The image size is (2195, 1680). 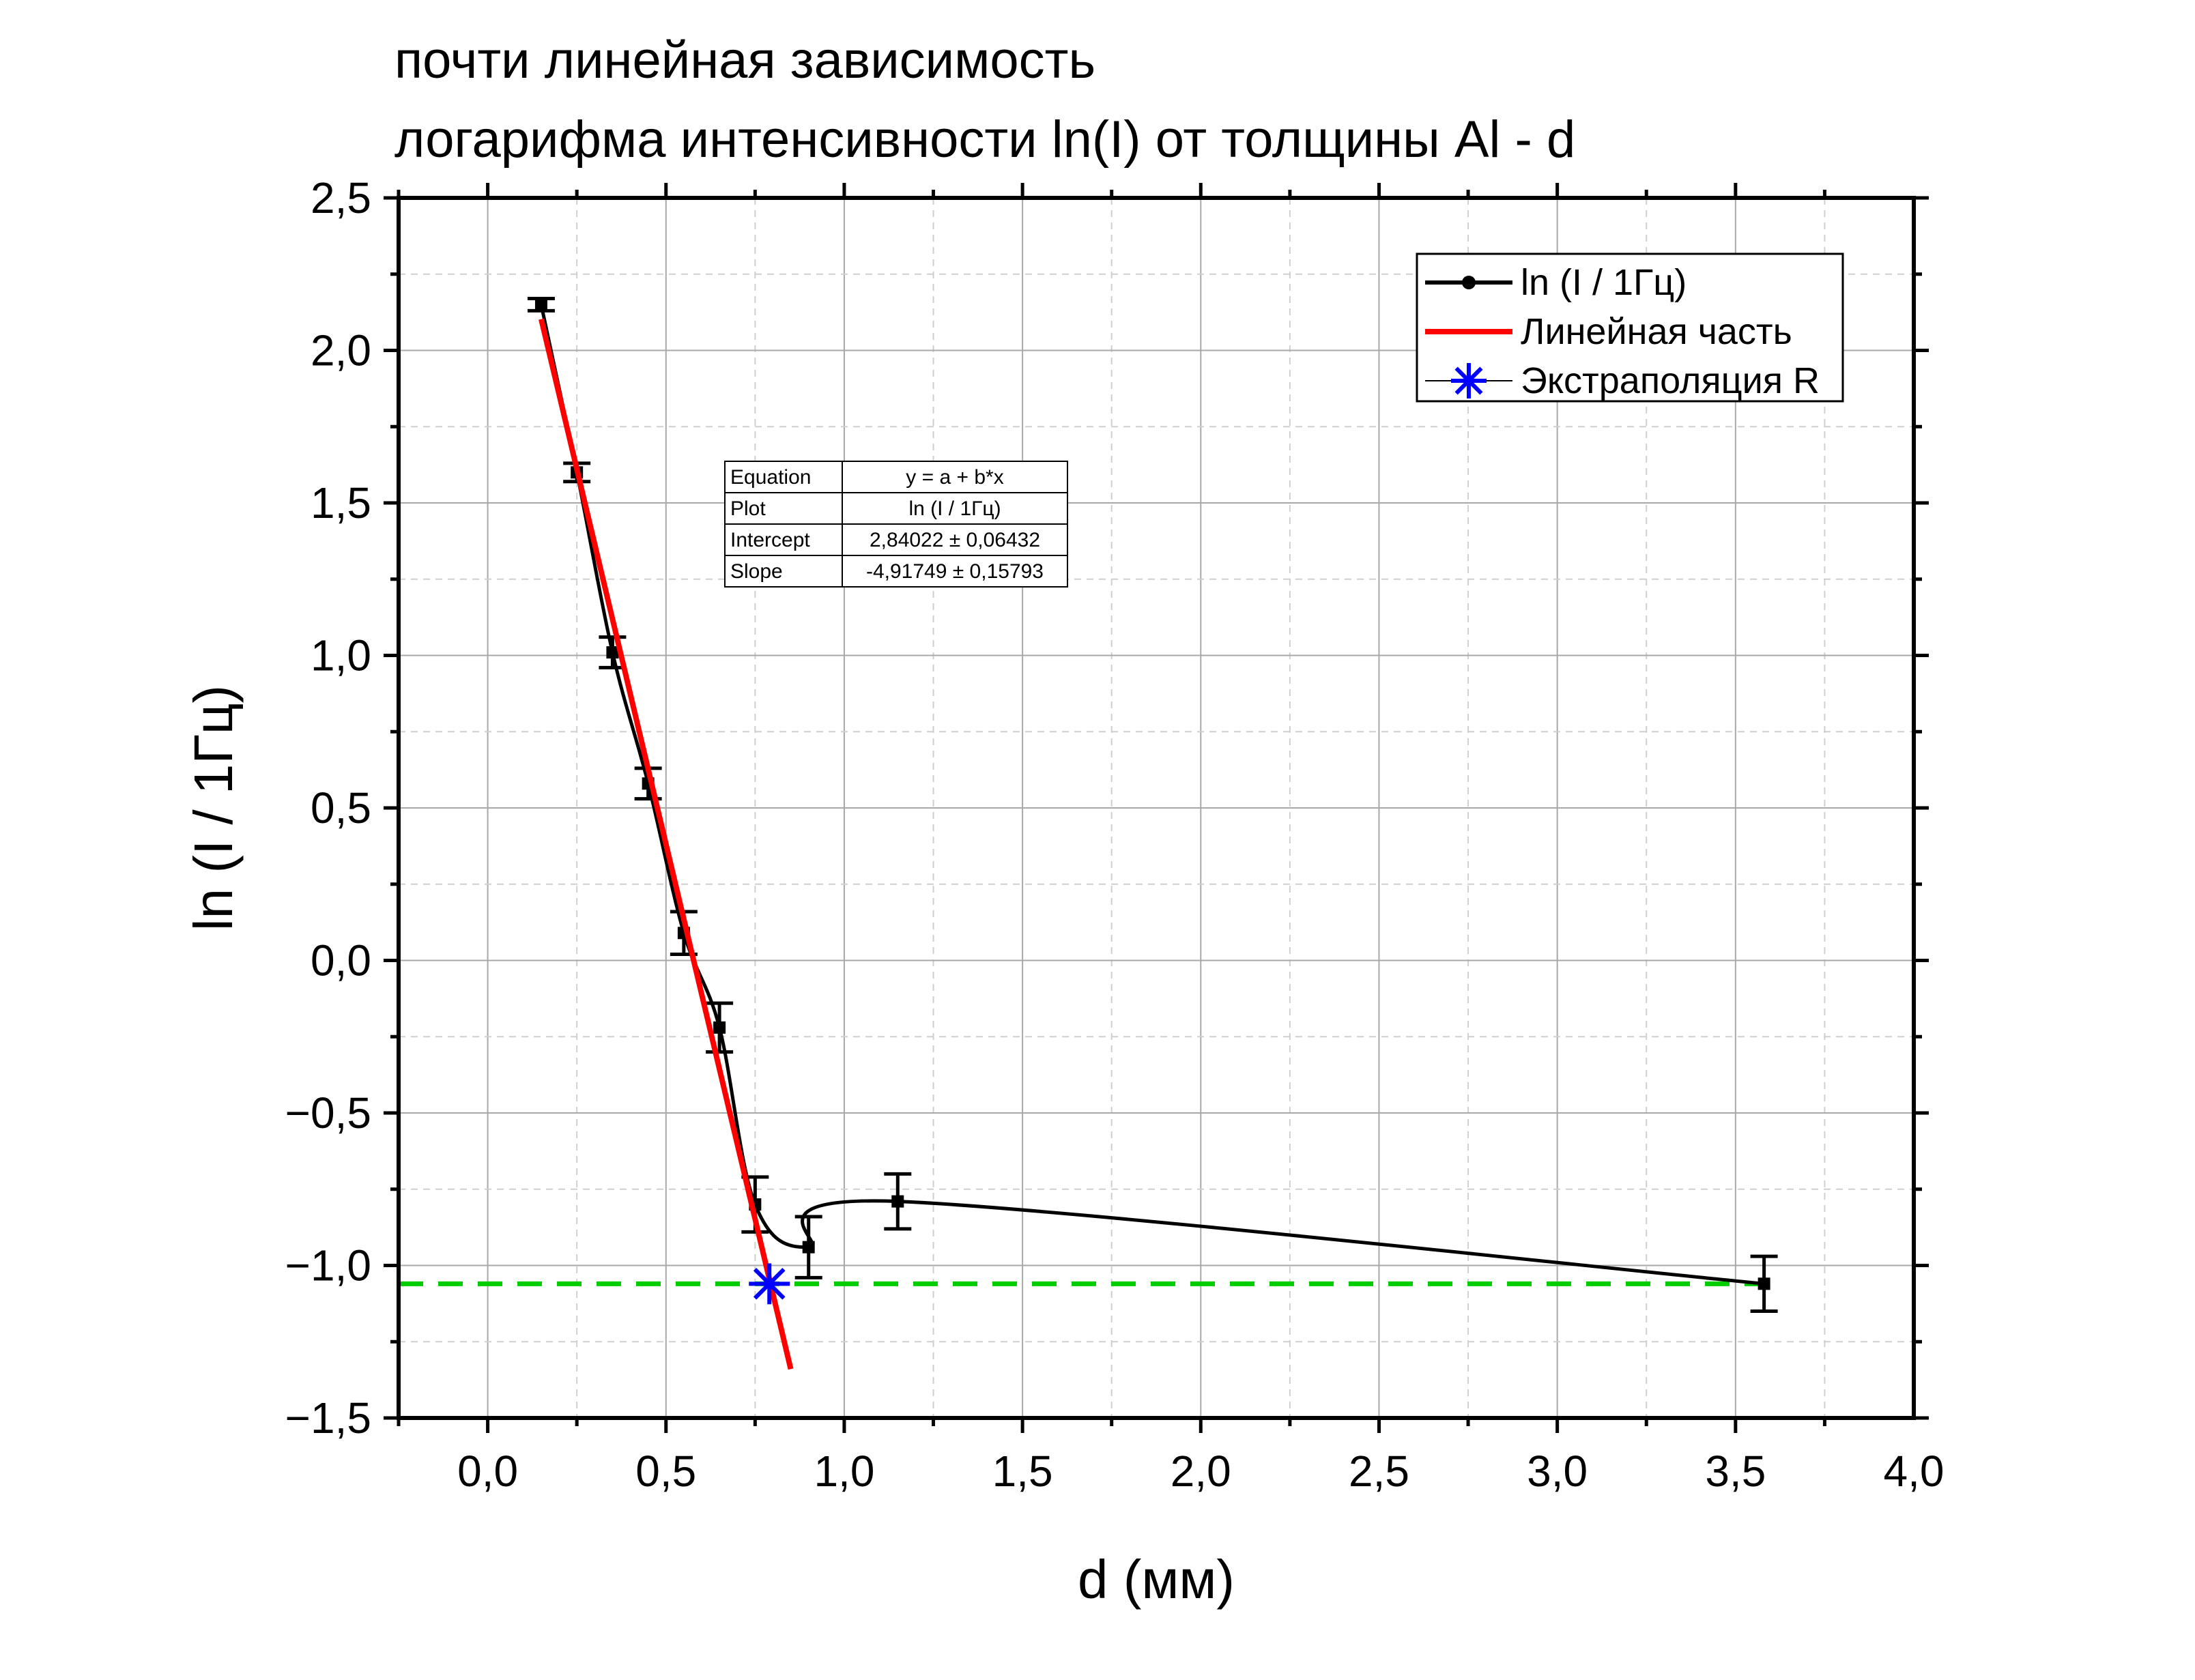 What do you see at coordinates (1156, 1579) in the screenshot?
I see `x-axis-label: d (мм)` at bounding box center [1156, 1579].